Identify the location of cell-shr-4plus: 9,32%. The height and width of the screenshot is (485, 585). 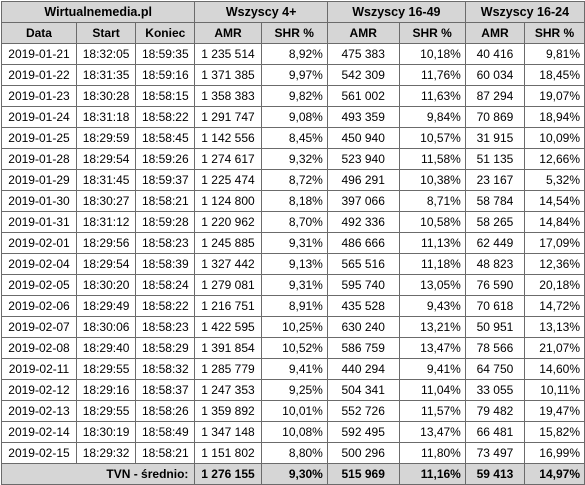
(294, 159).